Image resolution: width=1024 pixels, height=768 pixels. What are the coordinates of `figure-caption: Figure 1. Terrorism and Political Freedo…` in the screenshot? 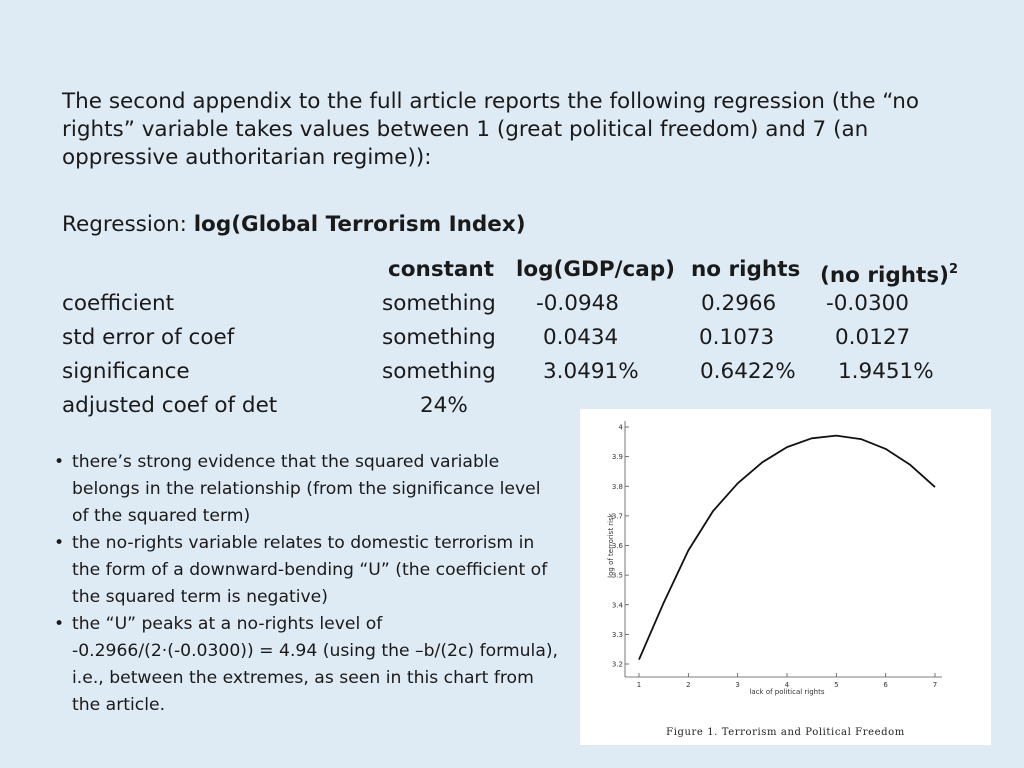 It's located at (785, 732).